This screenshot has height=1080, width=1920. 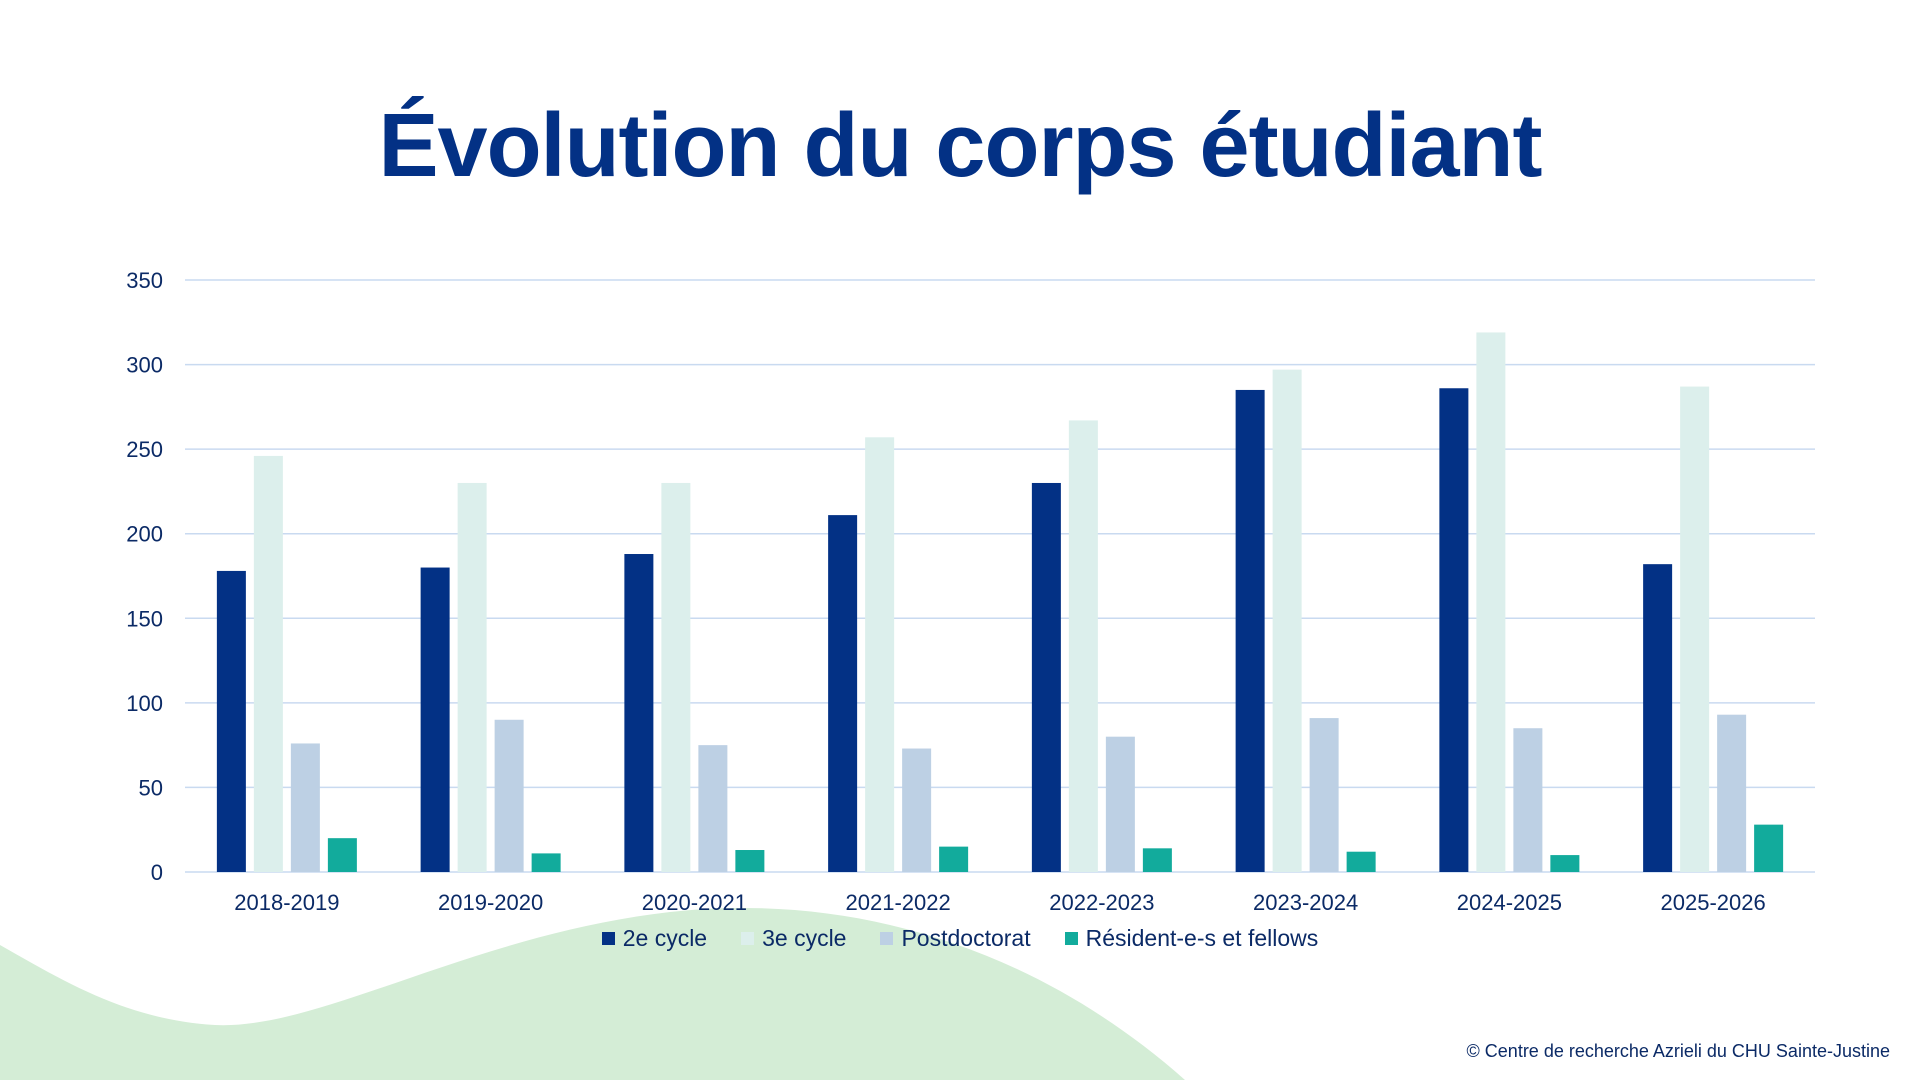 I want to click on legend-item: 2e cycle, so click(x=654, y=938).